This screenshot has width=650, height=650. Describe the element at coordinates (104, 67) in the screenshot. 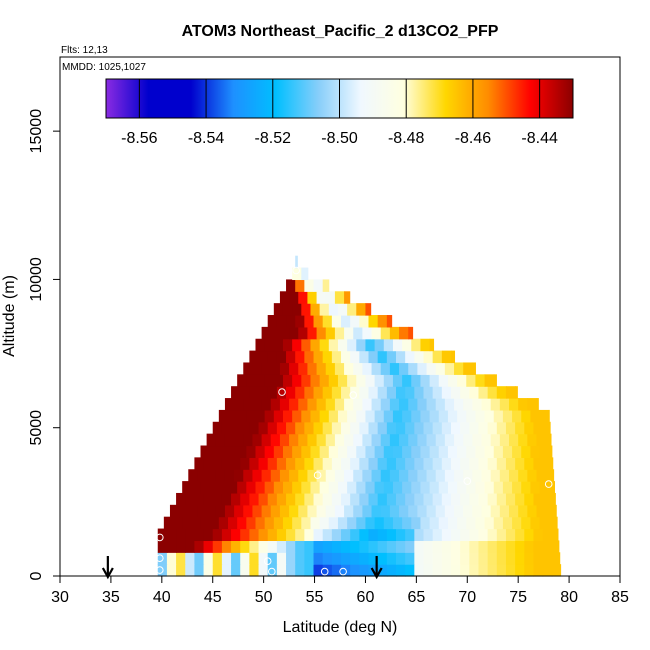

I see `mmdd-label: MMDD: 1025,1027` at that location.